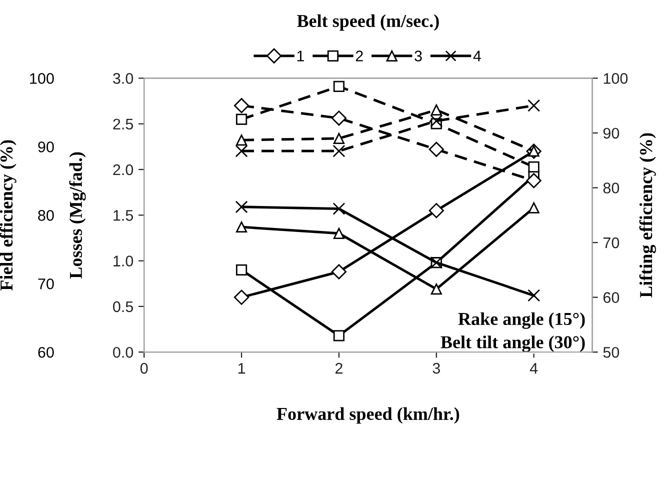 This screenshot has height=498, width=664. Describe the element at coordinates (338, 368) in the screenshot. I see `x-tick-label: 2` at that location.